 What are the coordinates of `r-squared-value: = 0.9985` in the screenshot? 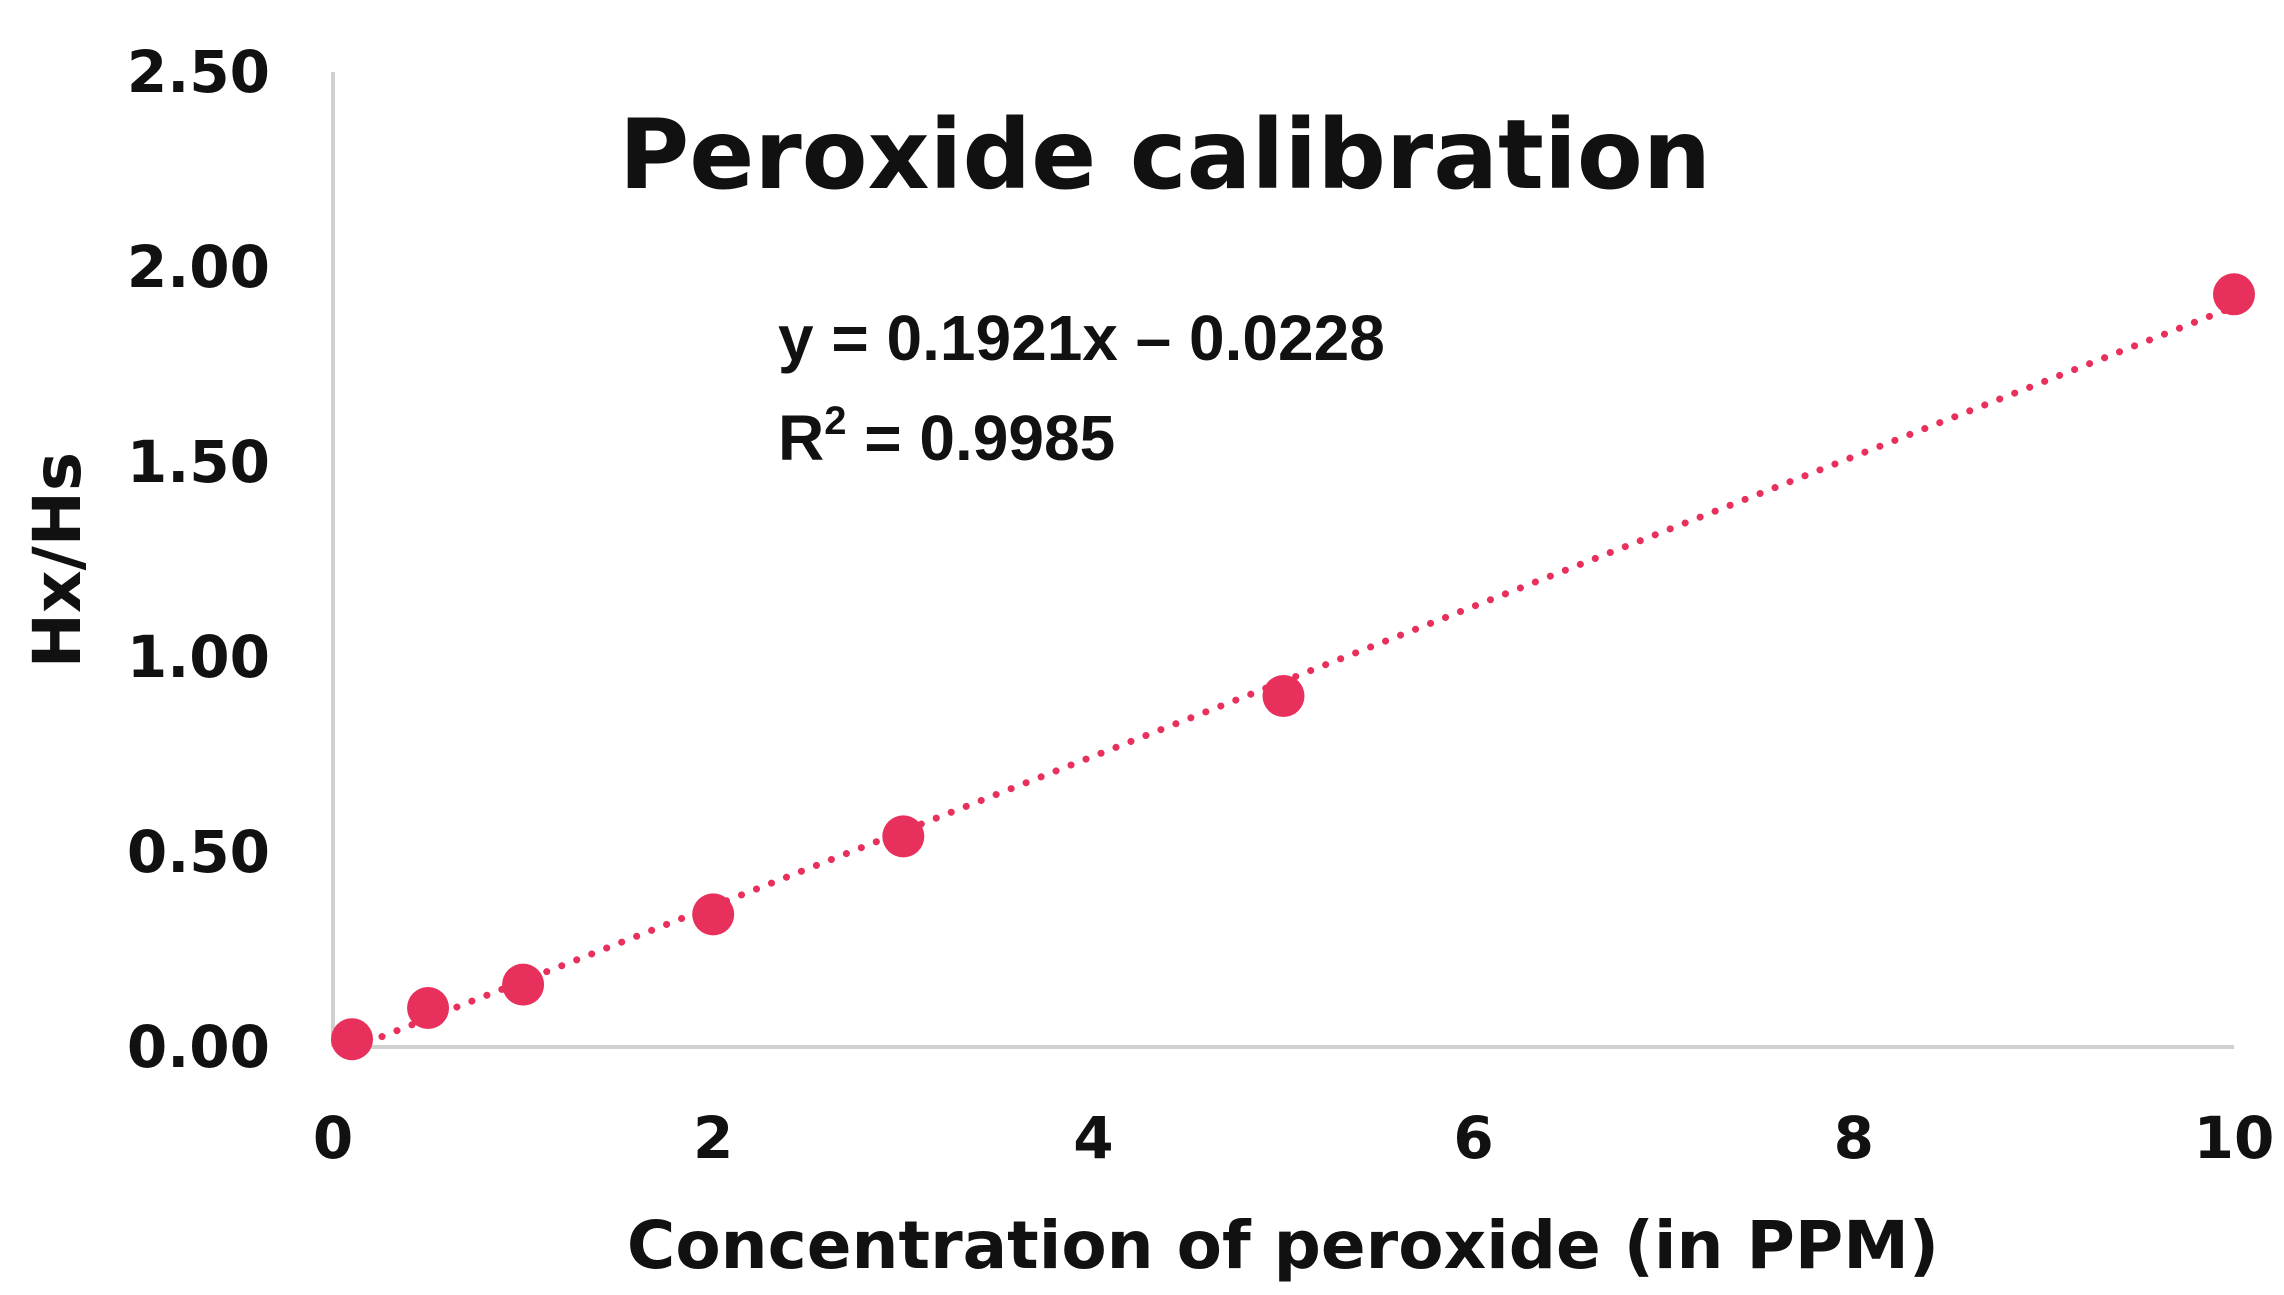 It's located at (980, 438).